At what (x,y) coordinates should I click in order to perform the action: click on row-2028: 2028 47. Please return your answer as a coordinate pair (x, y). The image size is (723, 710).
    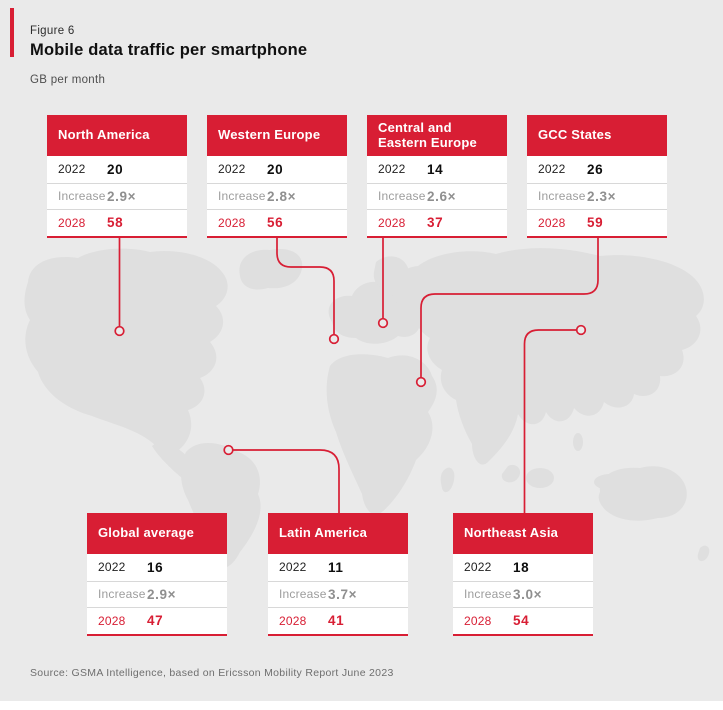
    Looking at the image, I should click on (157, 620).